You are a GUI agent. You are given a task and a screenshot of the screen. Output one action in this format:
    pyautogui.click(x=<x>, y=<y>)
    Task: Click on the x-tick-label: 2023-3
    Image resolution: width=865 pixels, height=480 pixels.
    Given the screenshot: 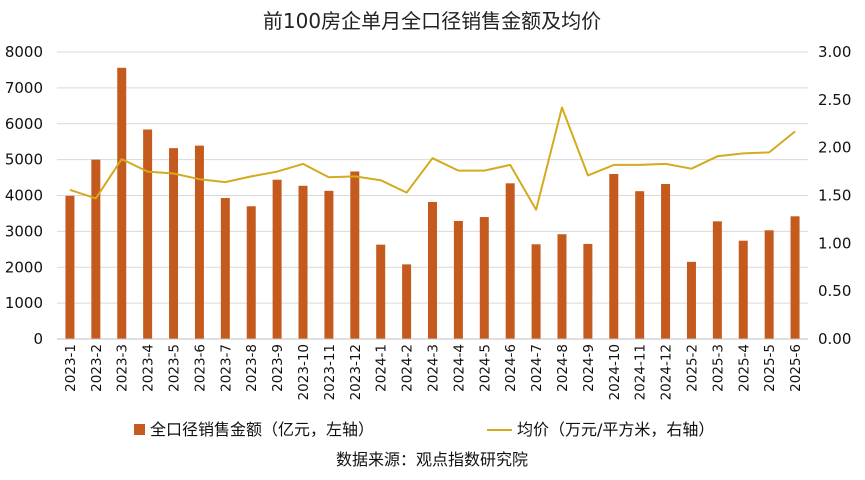 What is the action you would take?
    pyautogui.click(x=123, y=368)
    